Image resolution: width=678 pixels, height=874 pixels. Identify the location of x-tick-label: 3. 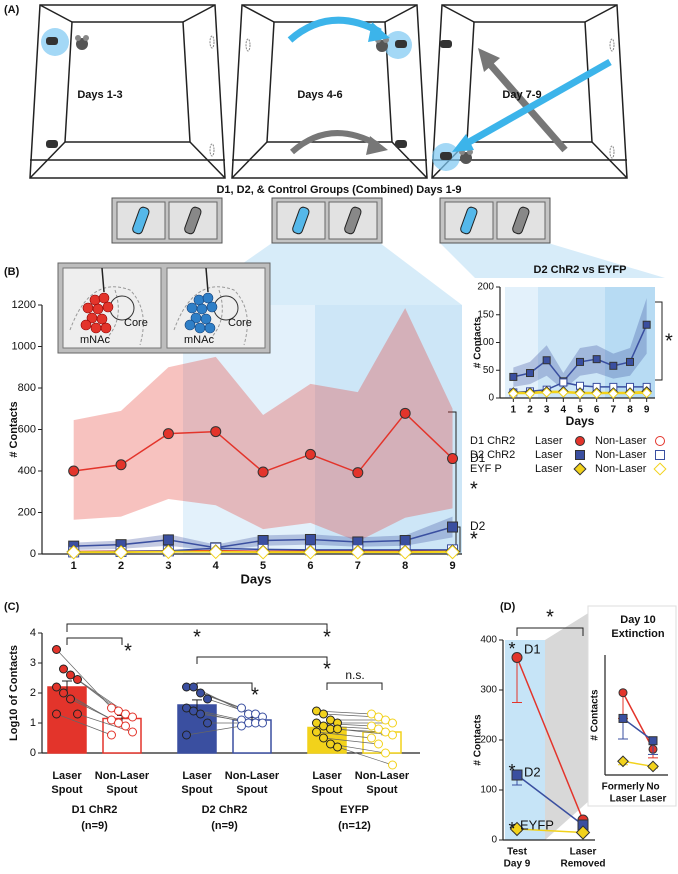
(547, 410).